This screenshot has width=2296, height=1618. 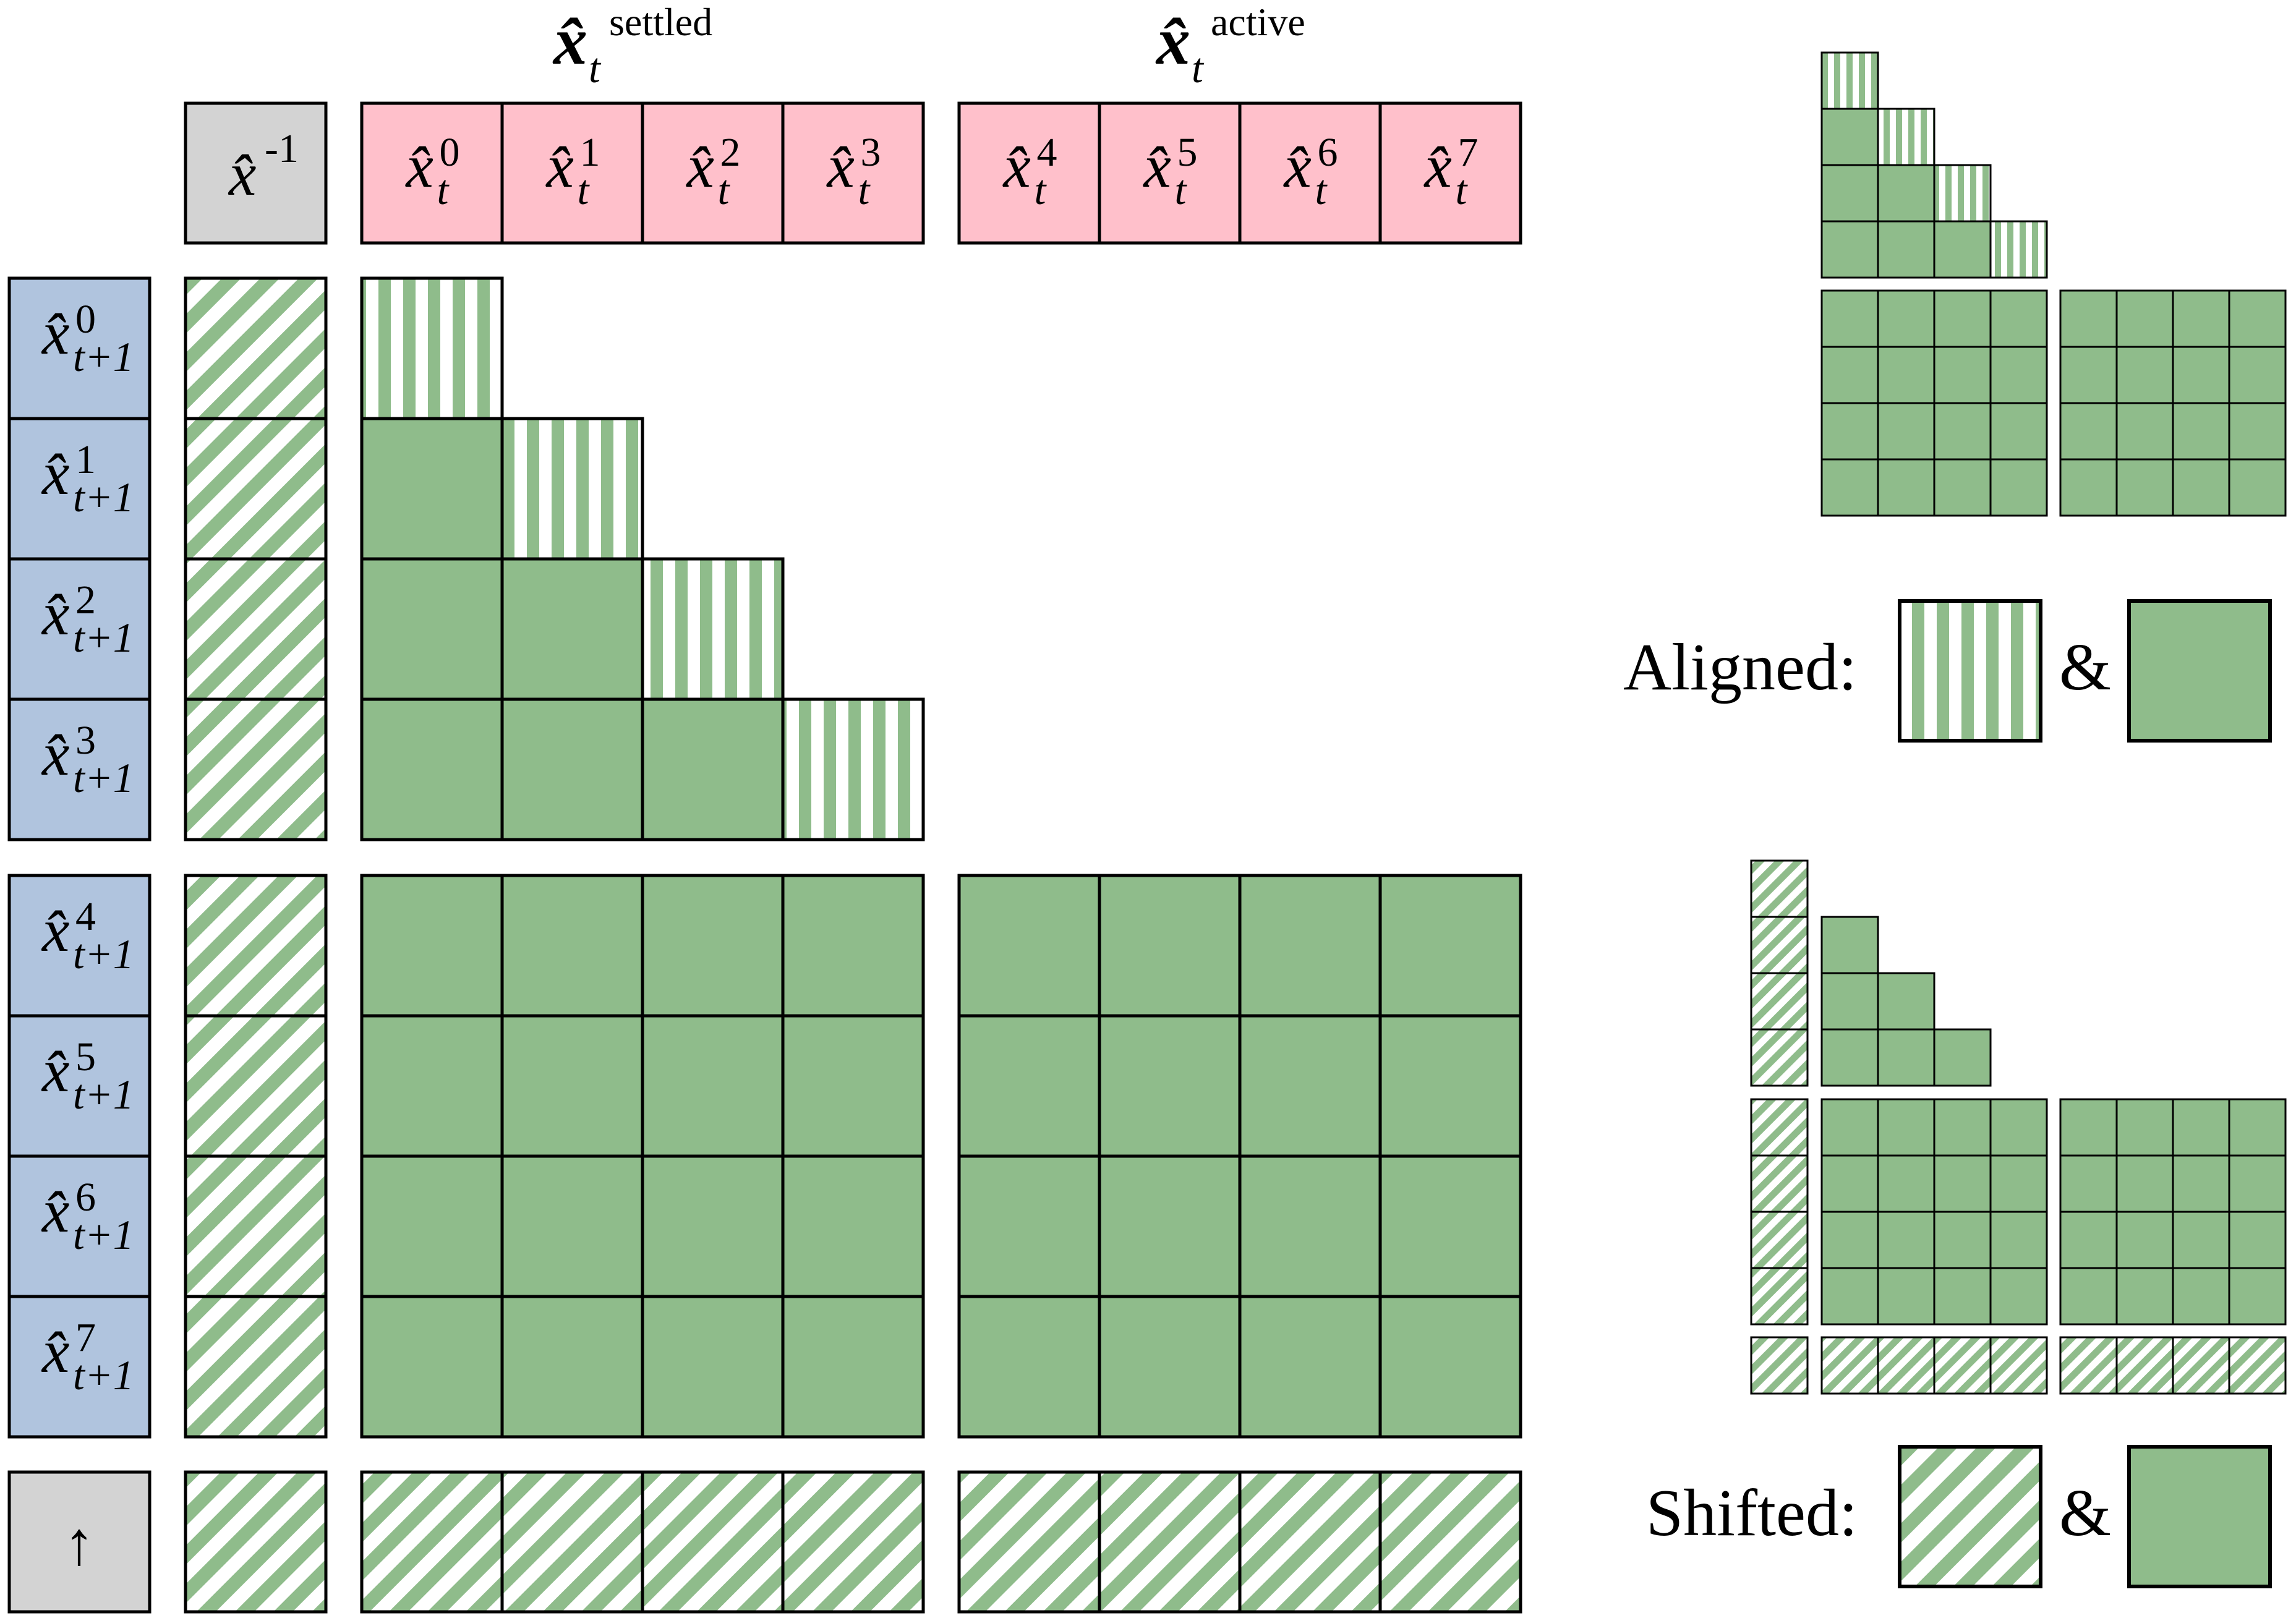 I want to click on left-query-label-sup: 7, so click(x=85, y=1337).